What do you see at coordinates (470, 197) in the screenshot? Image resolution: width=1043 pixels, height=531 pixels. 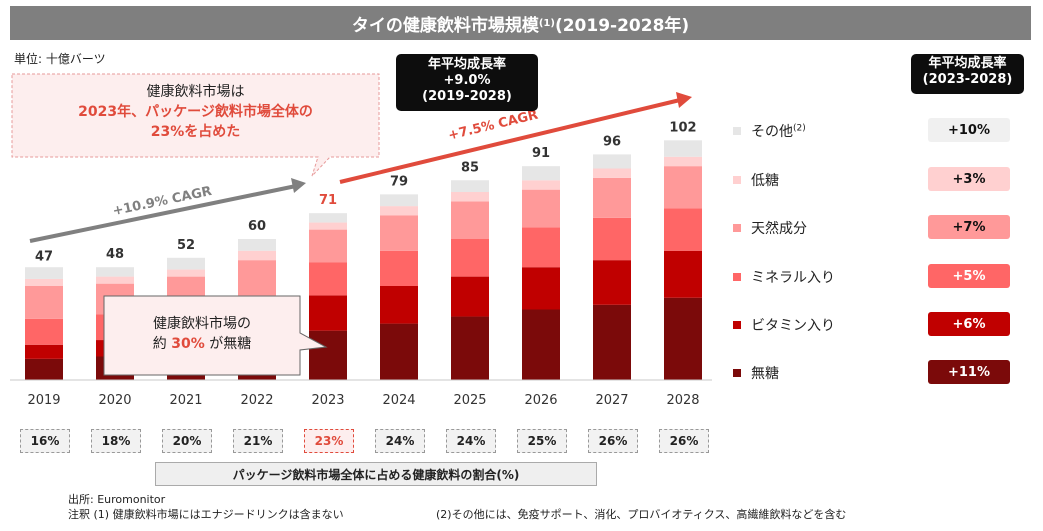 I see `bar-segment-低糖-2025` at bounding box center [470, 197].